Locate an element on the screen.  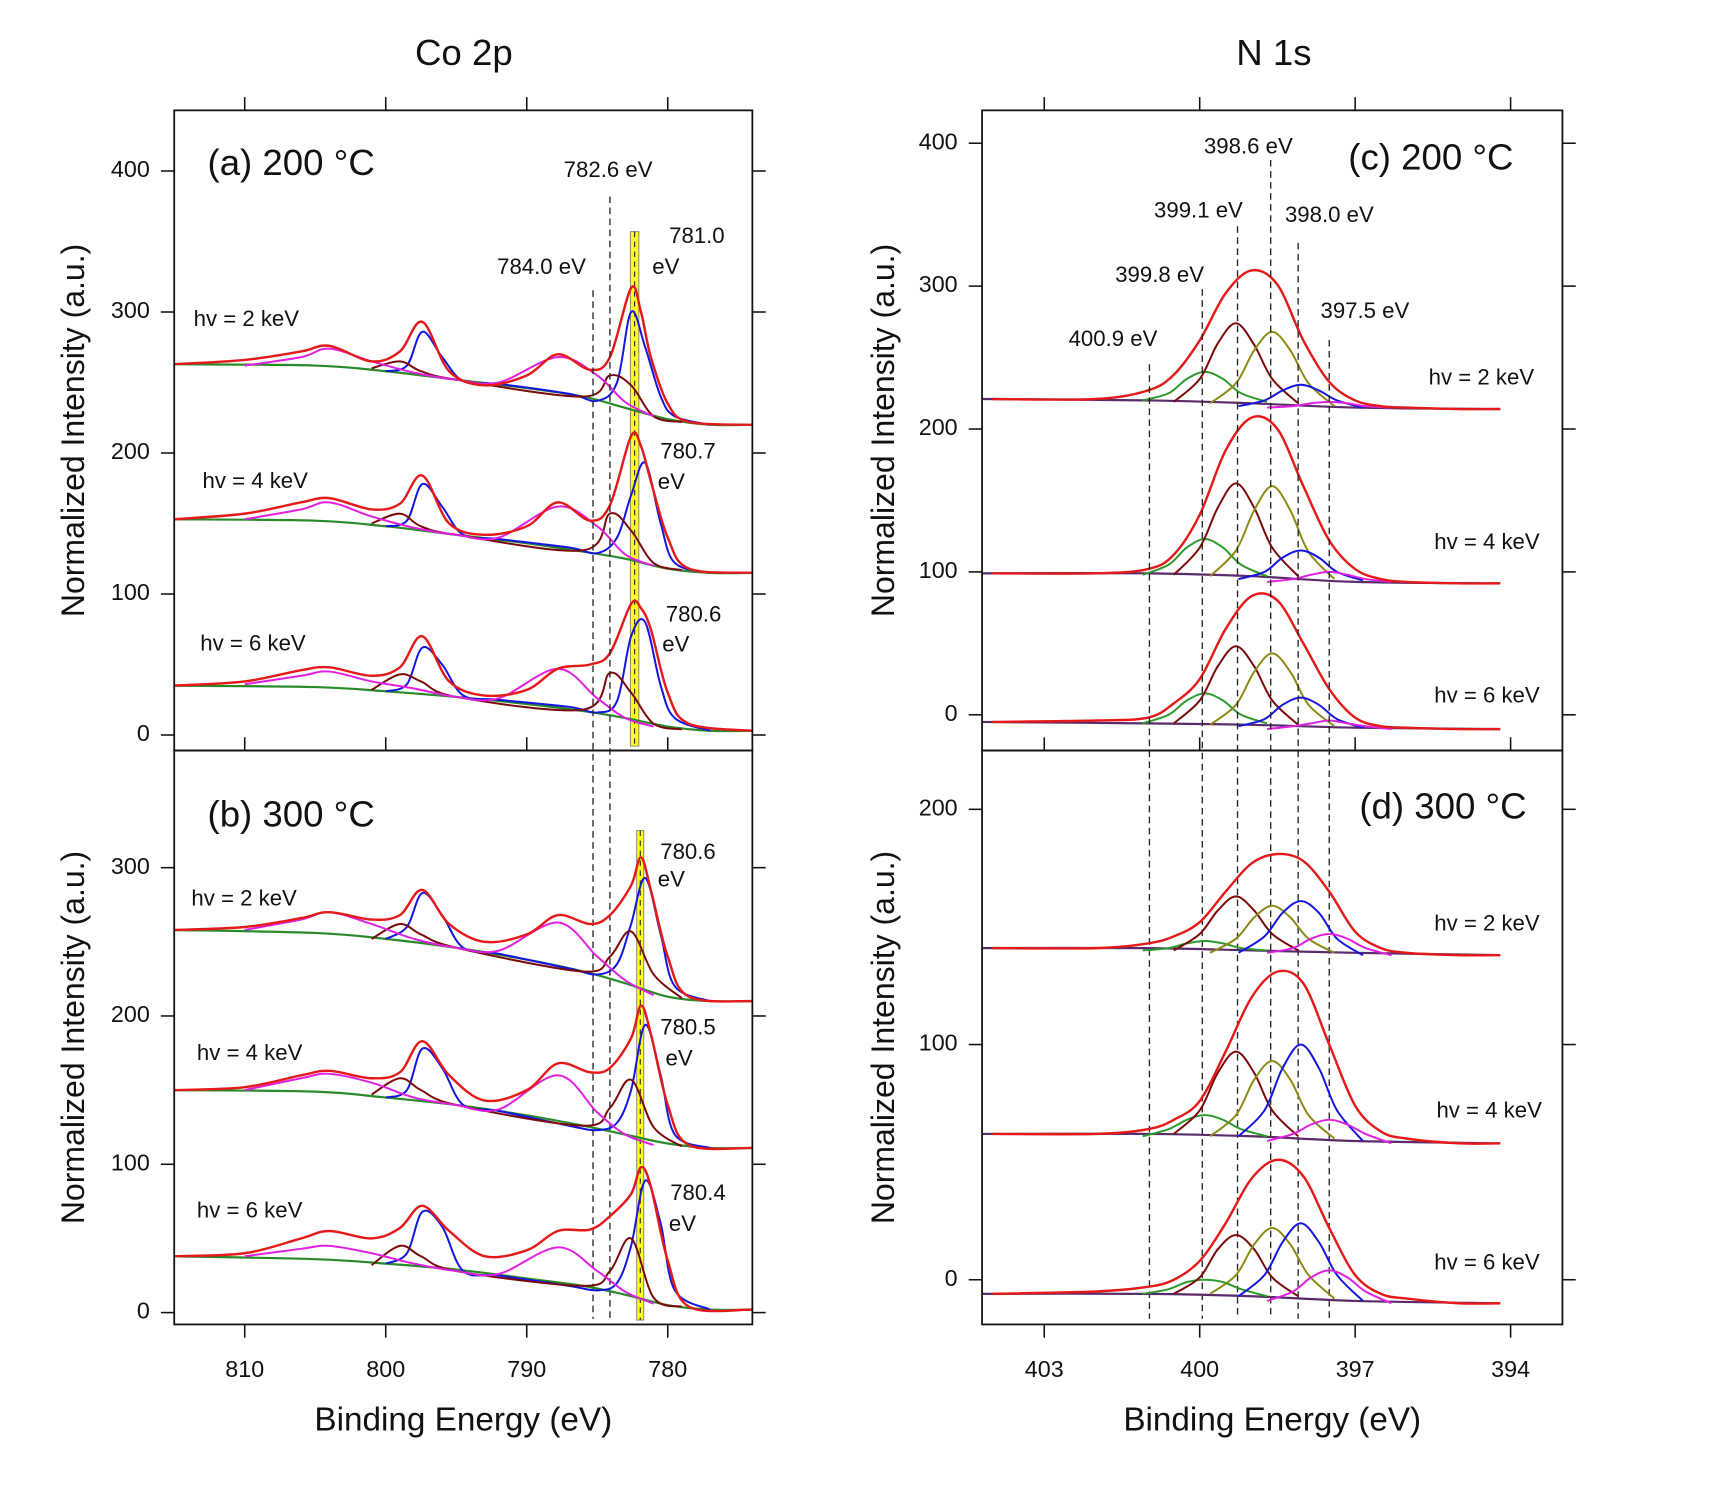
x-tick-label: 780 is located at coordinates (667, 1369).